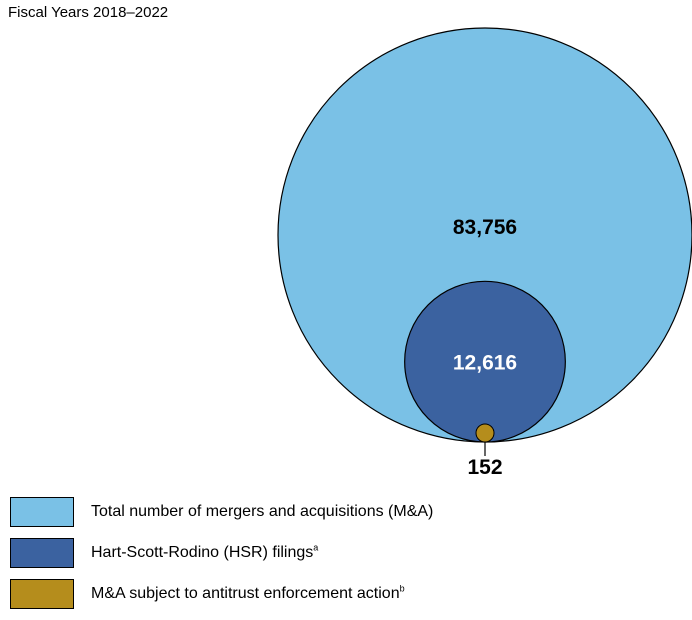 This screenshot has width=692, height=620. I want to click on legend-footnote-enforcement: b, so click(402, 588).